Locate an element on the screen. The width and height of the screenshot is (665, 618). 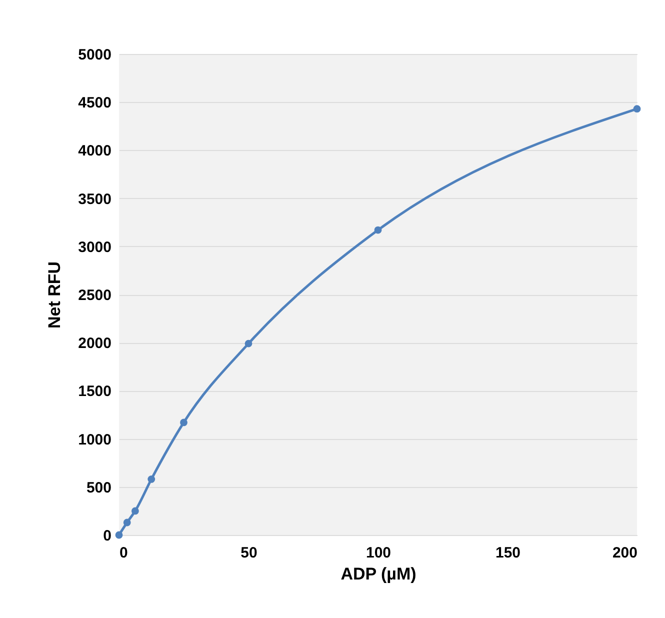
x-axis-title: ADP (µM) is located at coordinates (378, 574).